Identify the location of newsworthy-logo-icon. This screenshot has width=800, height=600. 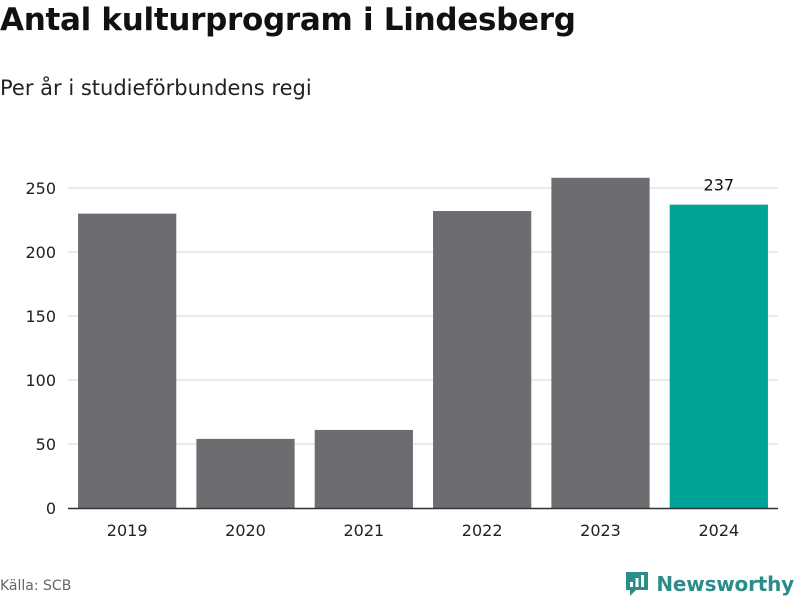
(637, 584).